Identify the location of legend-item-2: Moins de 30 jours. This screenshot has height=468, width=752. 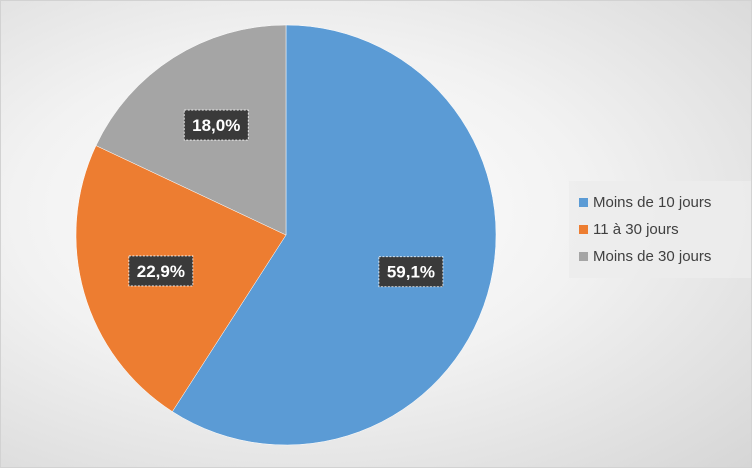
(665, 256).